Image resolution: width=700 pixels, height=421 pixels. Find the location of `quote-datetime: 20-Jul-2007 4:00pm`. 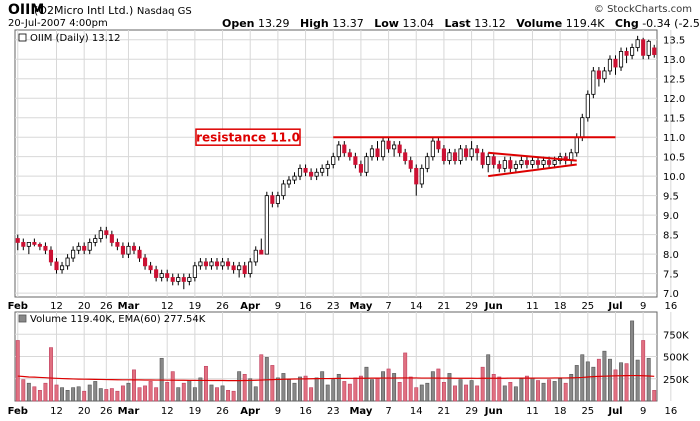

quote-datetime: 20-Jul-2007 4:00pm is located at coordinates (58, 23).